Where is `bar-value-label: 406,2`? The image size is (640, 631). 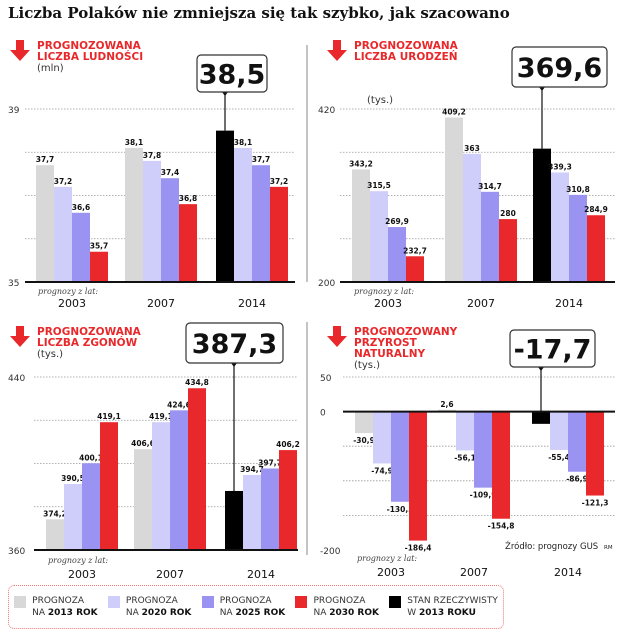
bar-value-label: 406,2 is located at coordinates (288, 444).